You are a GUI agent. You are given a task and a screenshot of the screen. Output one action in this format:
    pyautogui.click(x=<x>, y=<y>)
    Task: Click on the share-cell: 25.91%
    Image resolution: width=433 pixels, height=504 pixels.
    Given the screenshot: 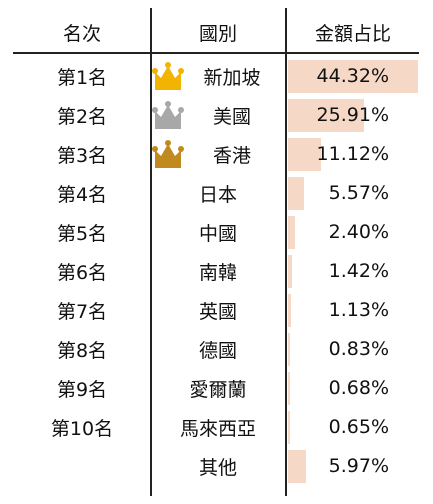 What is the action you would take?
    pyautogui.click(x=352, y=115)
    